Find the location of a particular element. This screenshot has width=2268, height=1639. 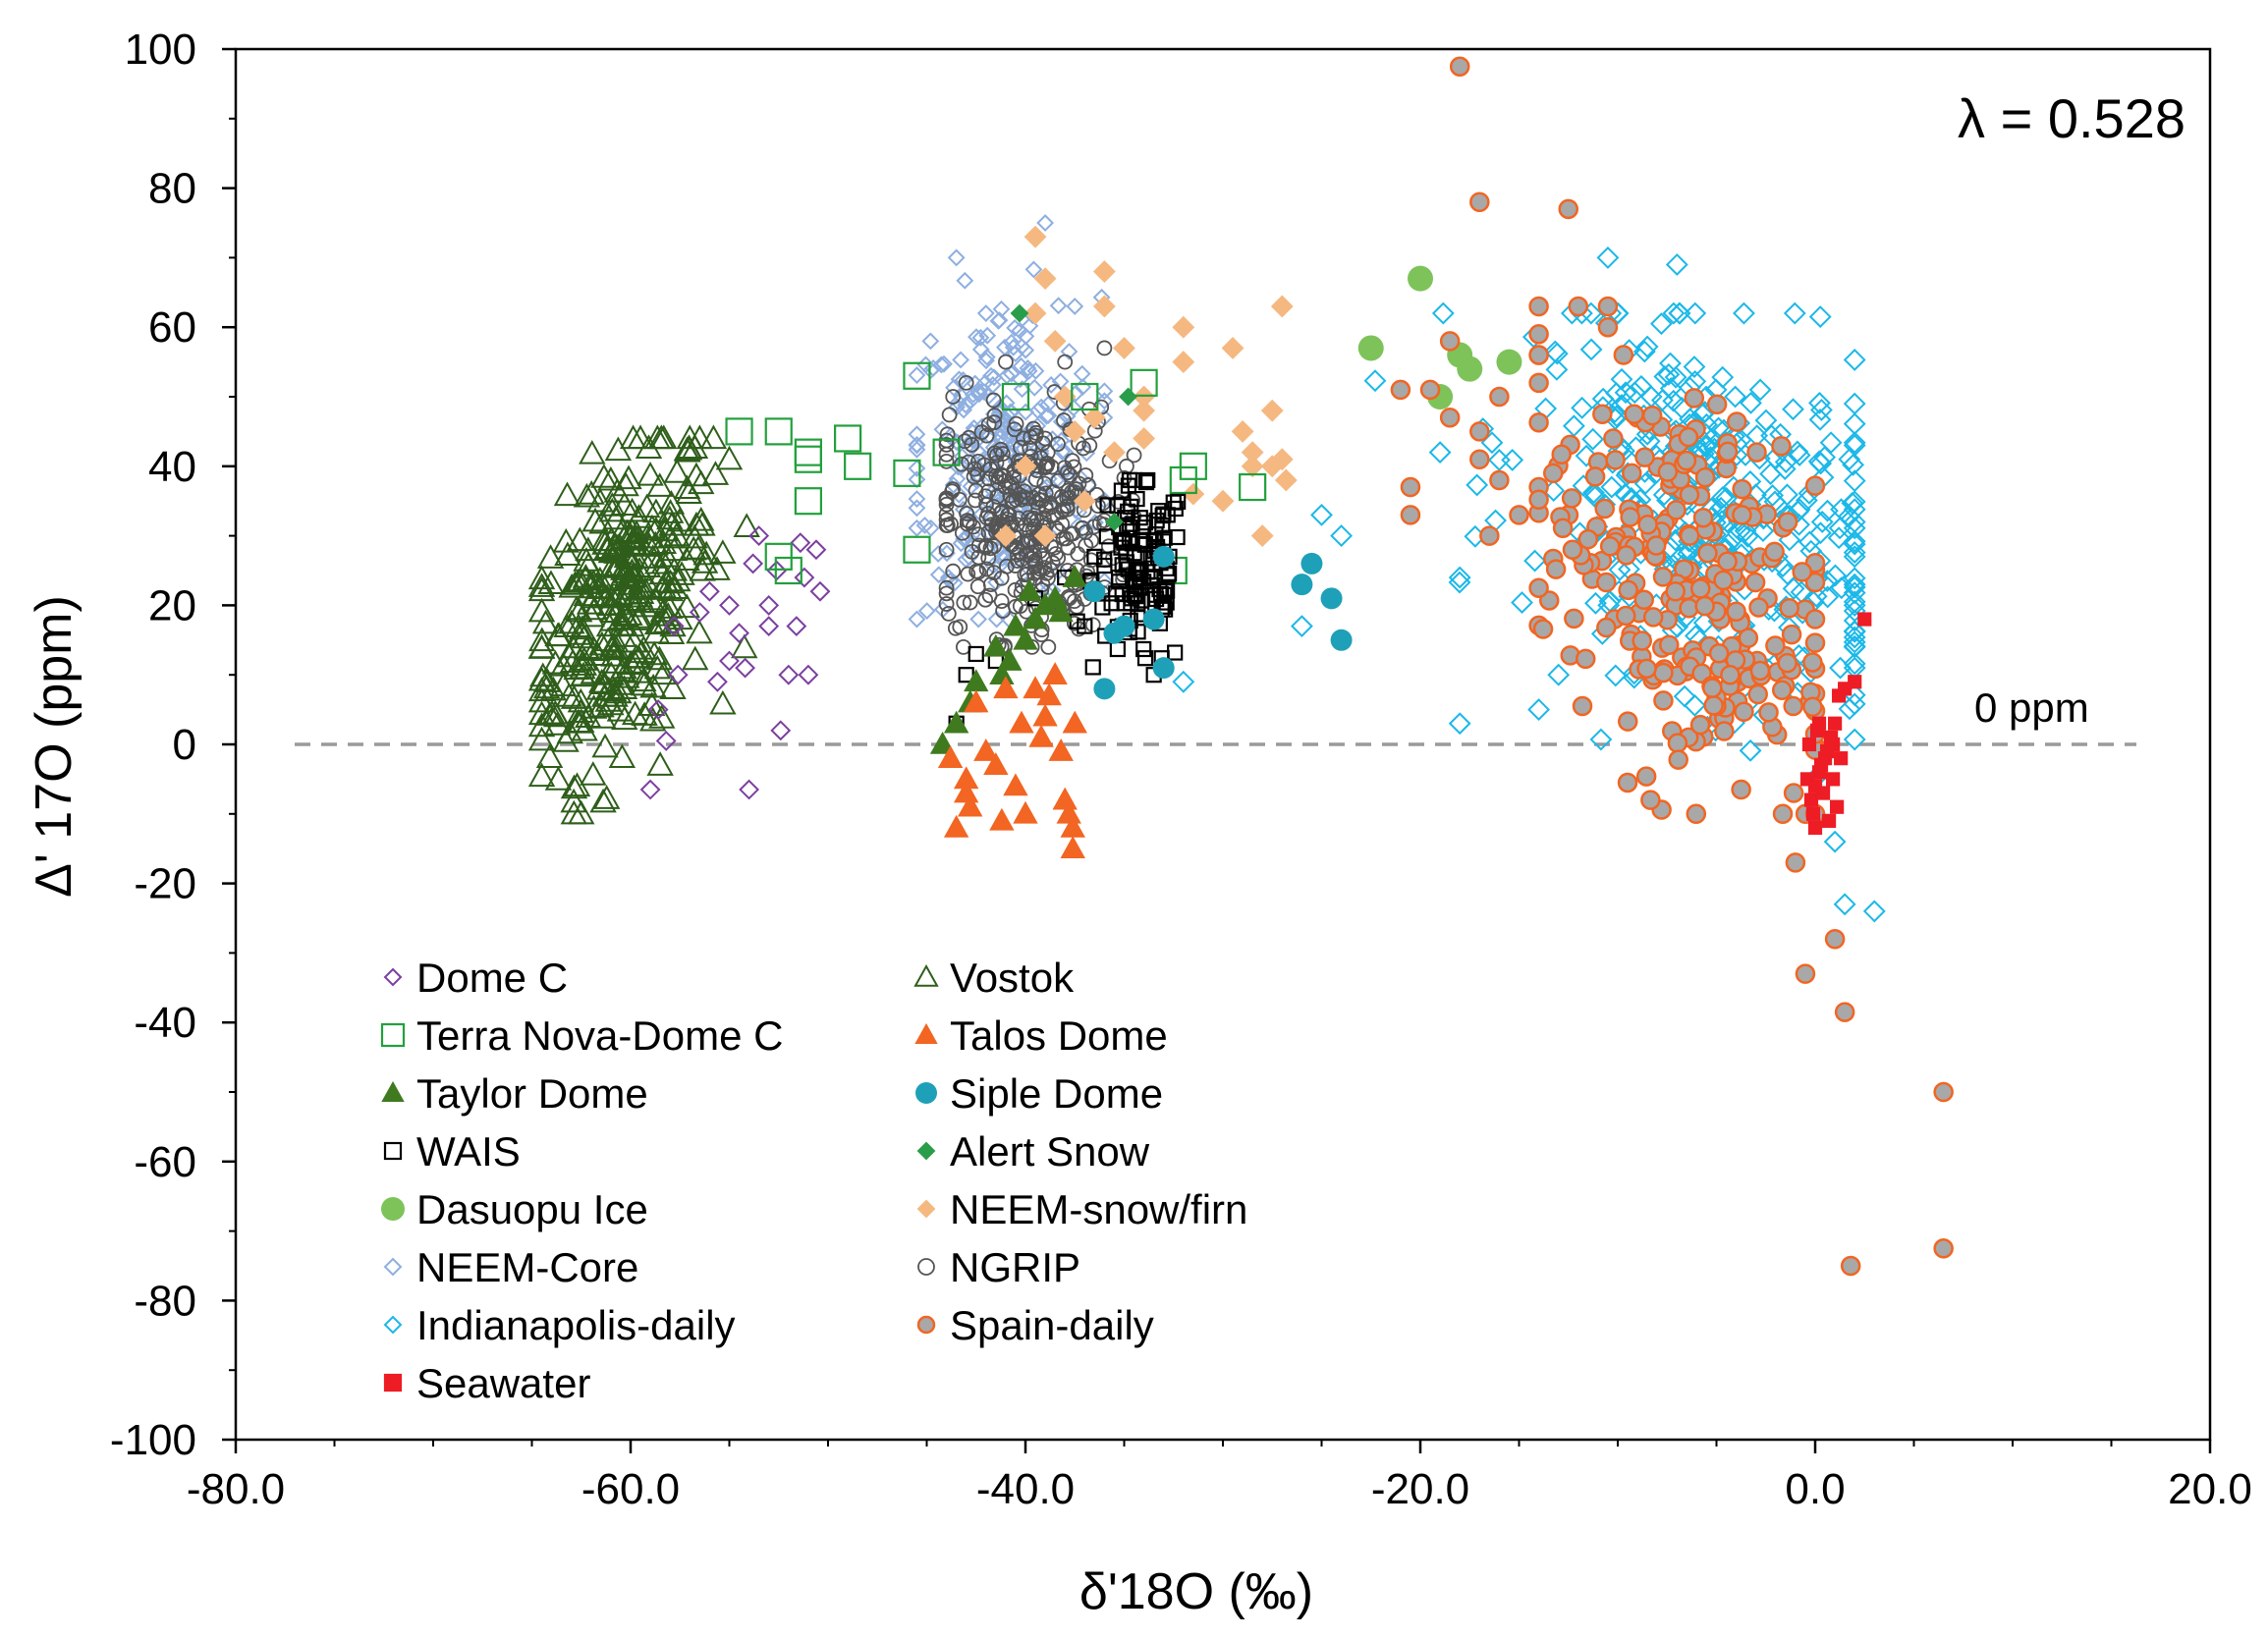

series-talos-dome is located at coordinates (1012, 760).